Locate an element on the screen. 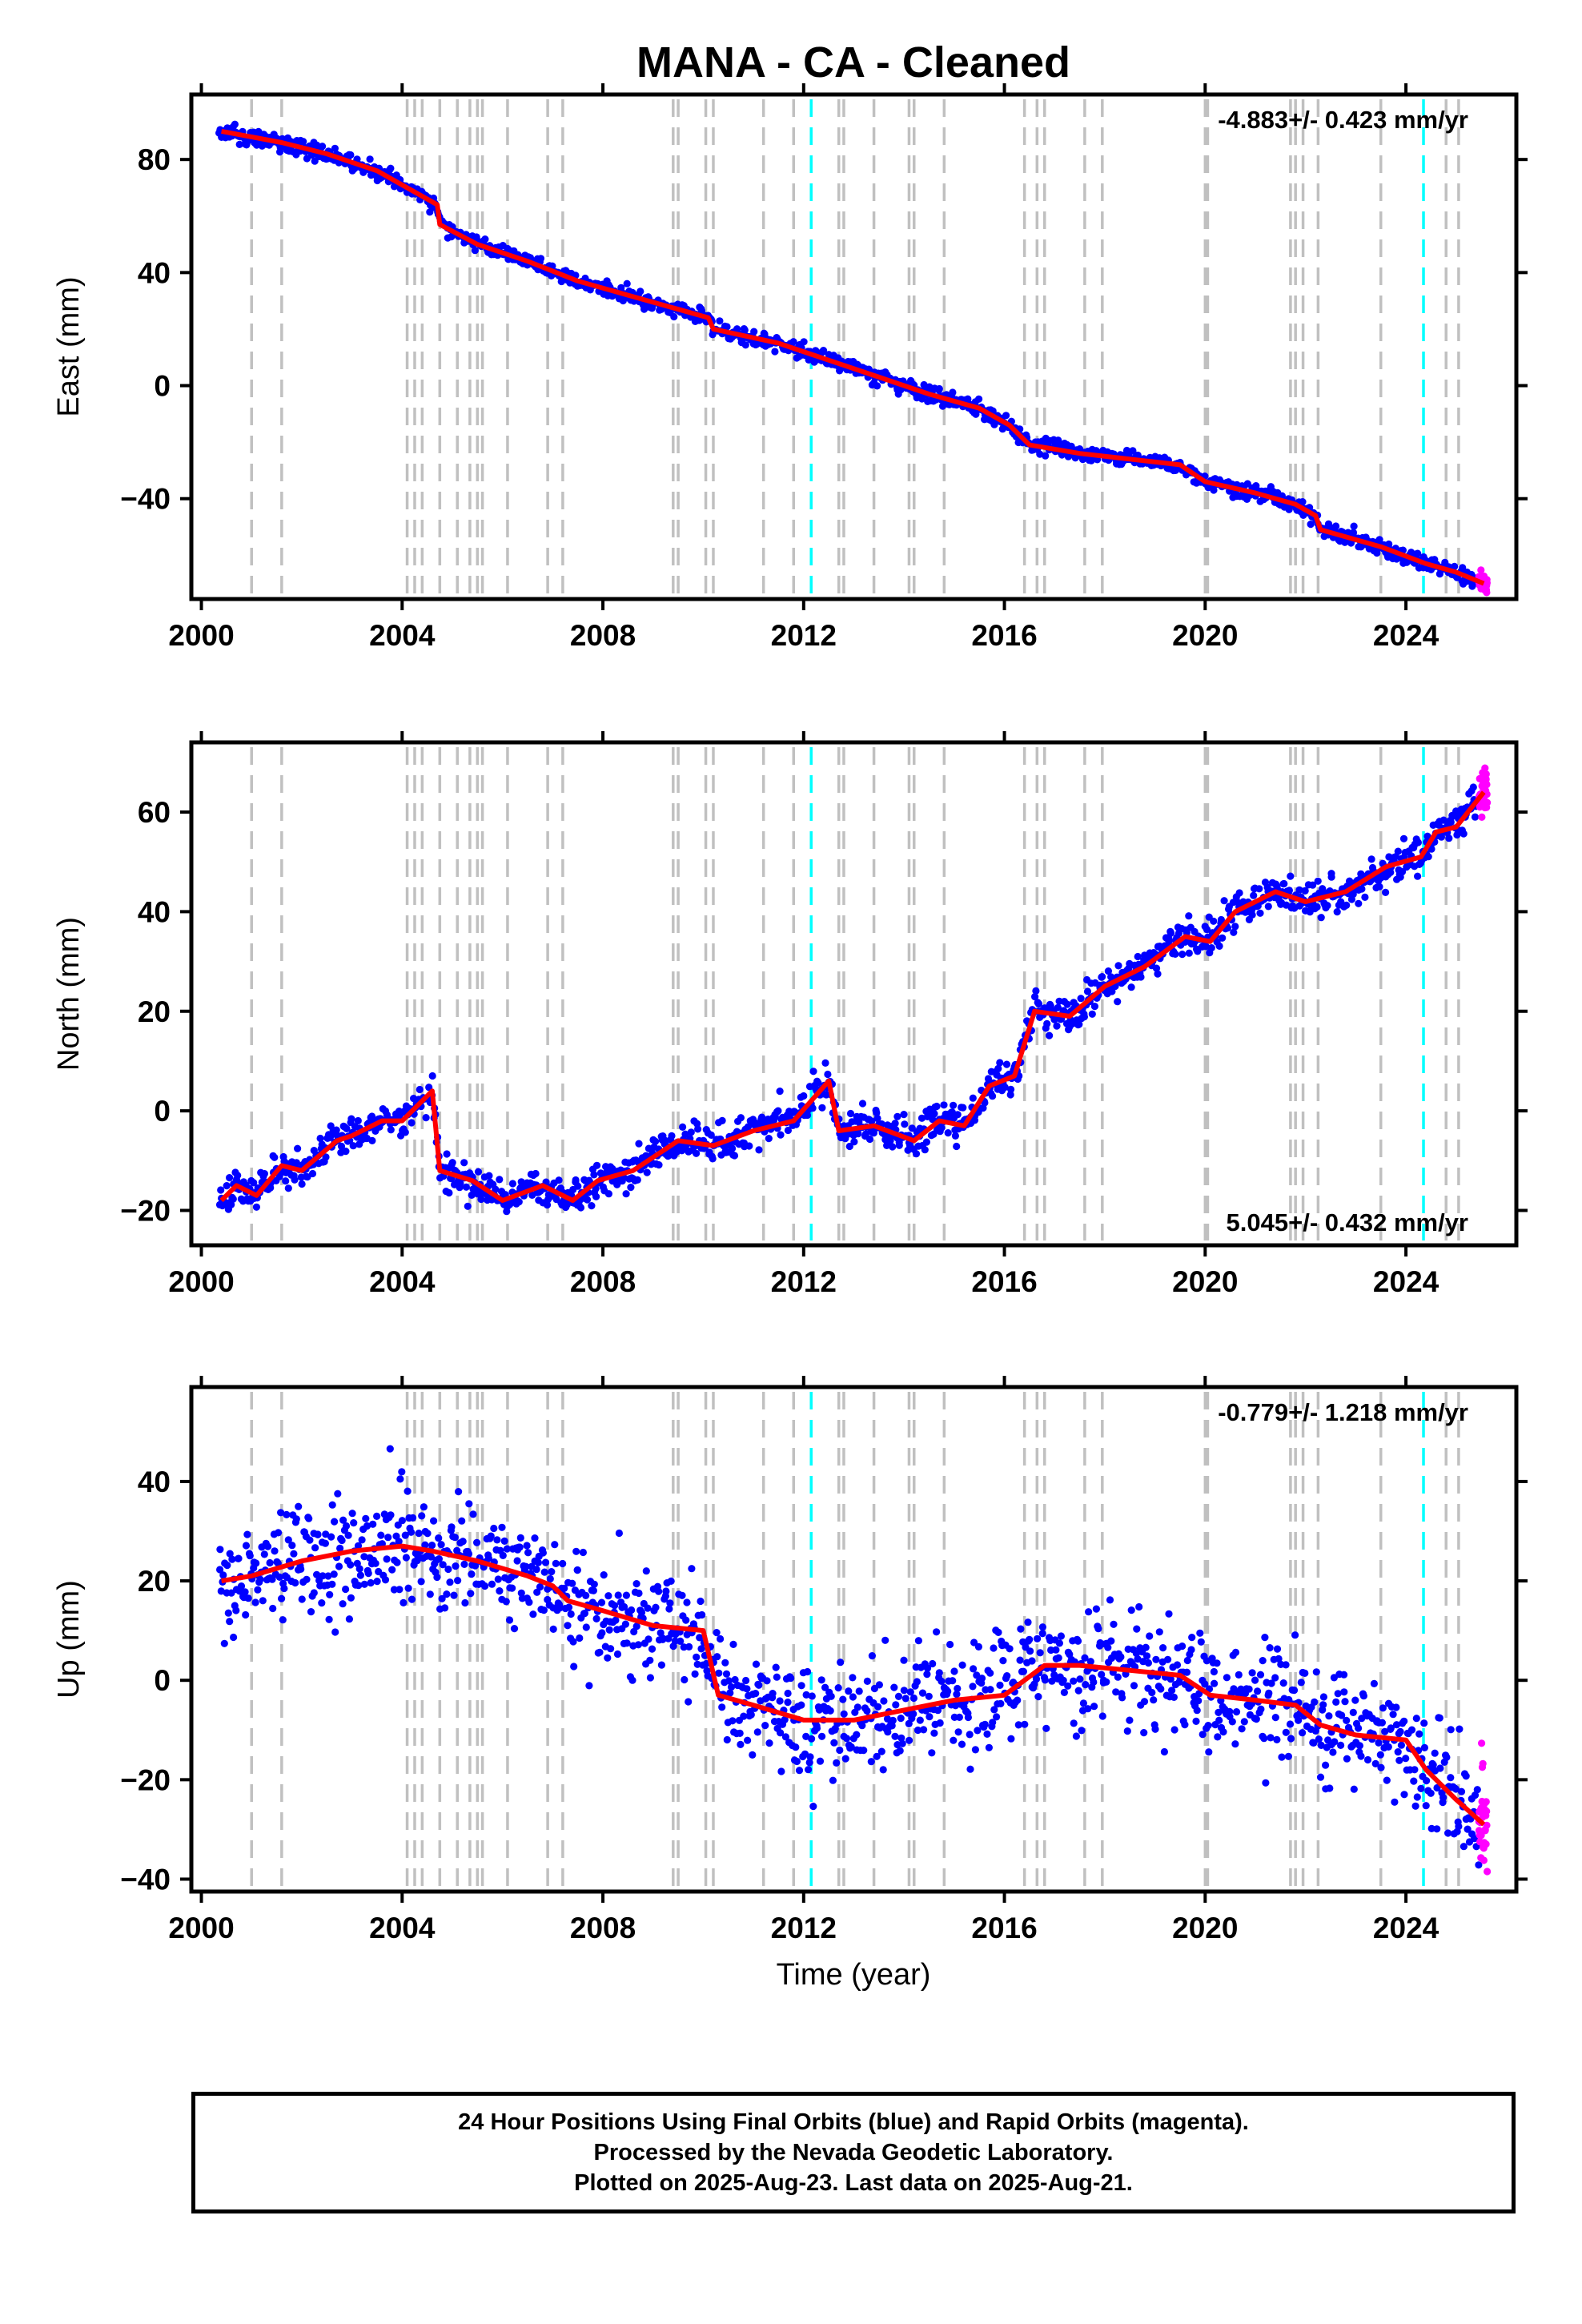  x-tick-label: 2004 is located at coordinates (403, 1281).